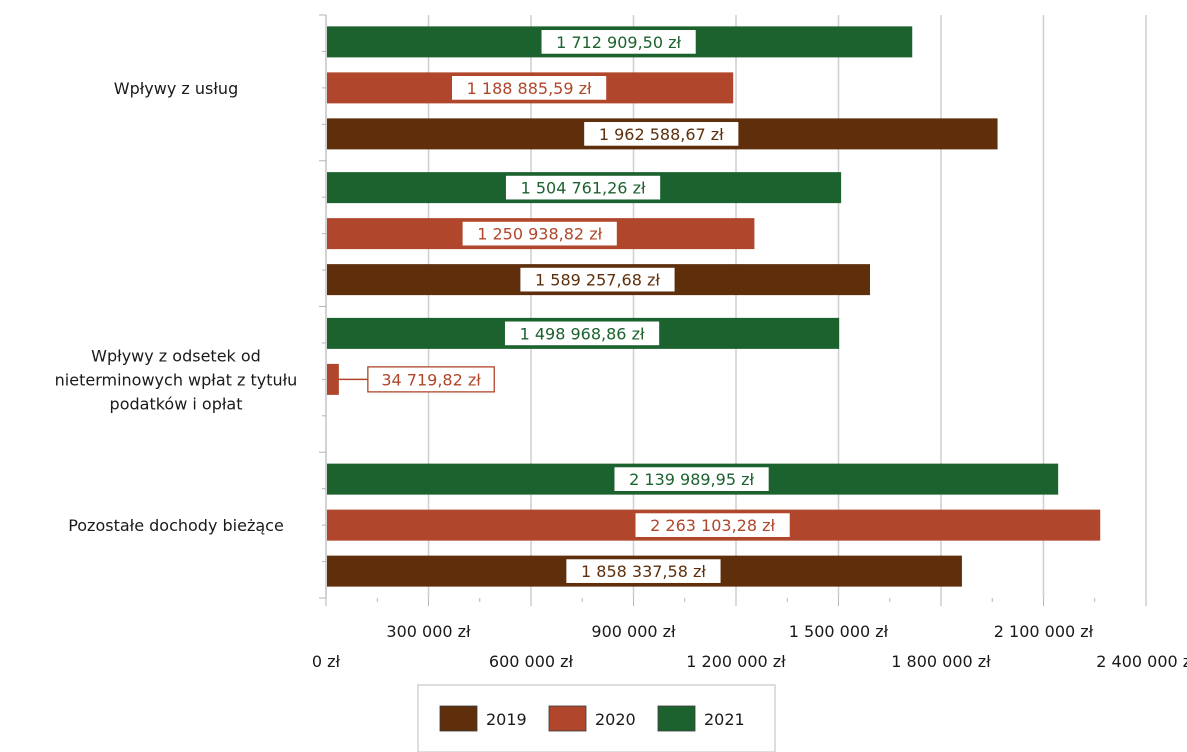  I want to click on data-label: 1 250 938,82 zł, so click(539, 234).